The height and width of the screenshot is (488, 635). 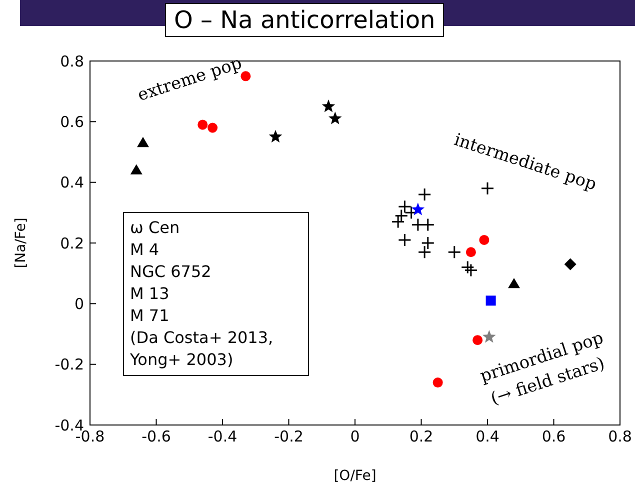 What do you see at coordinates (79, 303) in the screenshot?
I see `y-tick-label: 0` at bounding box center [79, 303].